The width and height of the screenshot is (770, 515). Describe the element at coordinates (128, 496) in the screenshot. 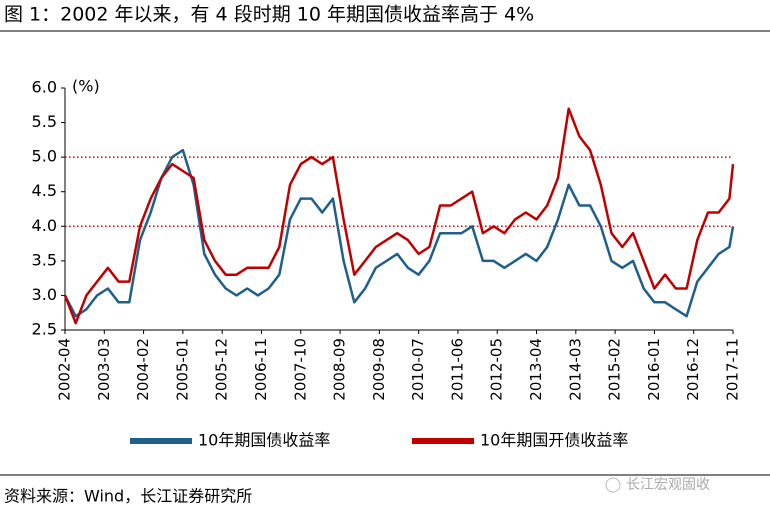

I see `source: 资料来源：Wind，长江证券研究所` at that location.